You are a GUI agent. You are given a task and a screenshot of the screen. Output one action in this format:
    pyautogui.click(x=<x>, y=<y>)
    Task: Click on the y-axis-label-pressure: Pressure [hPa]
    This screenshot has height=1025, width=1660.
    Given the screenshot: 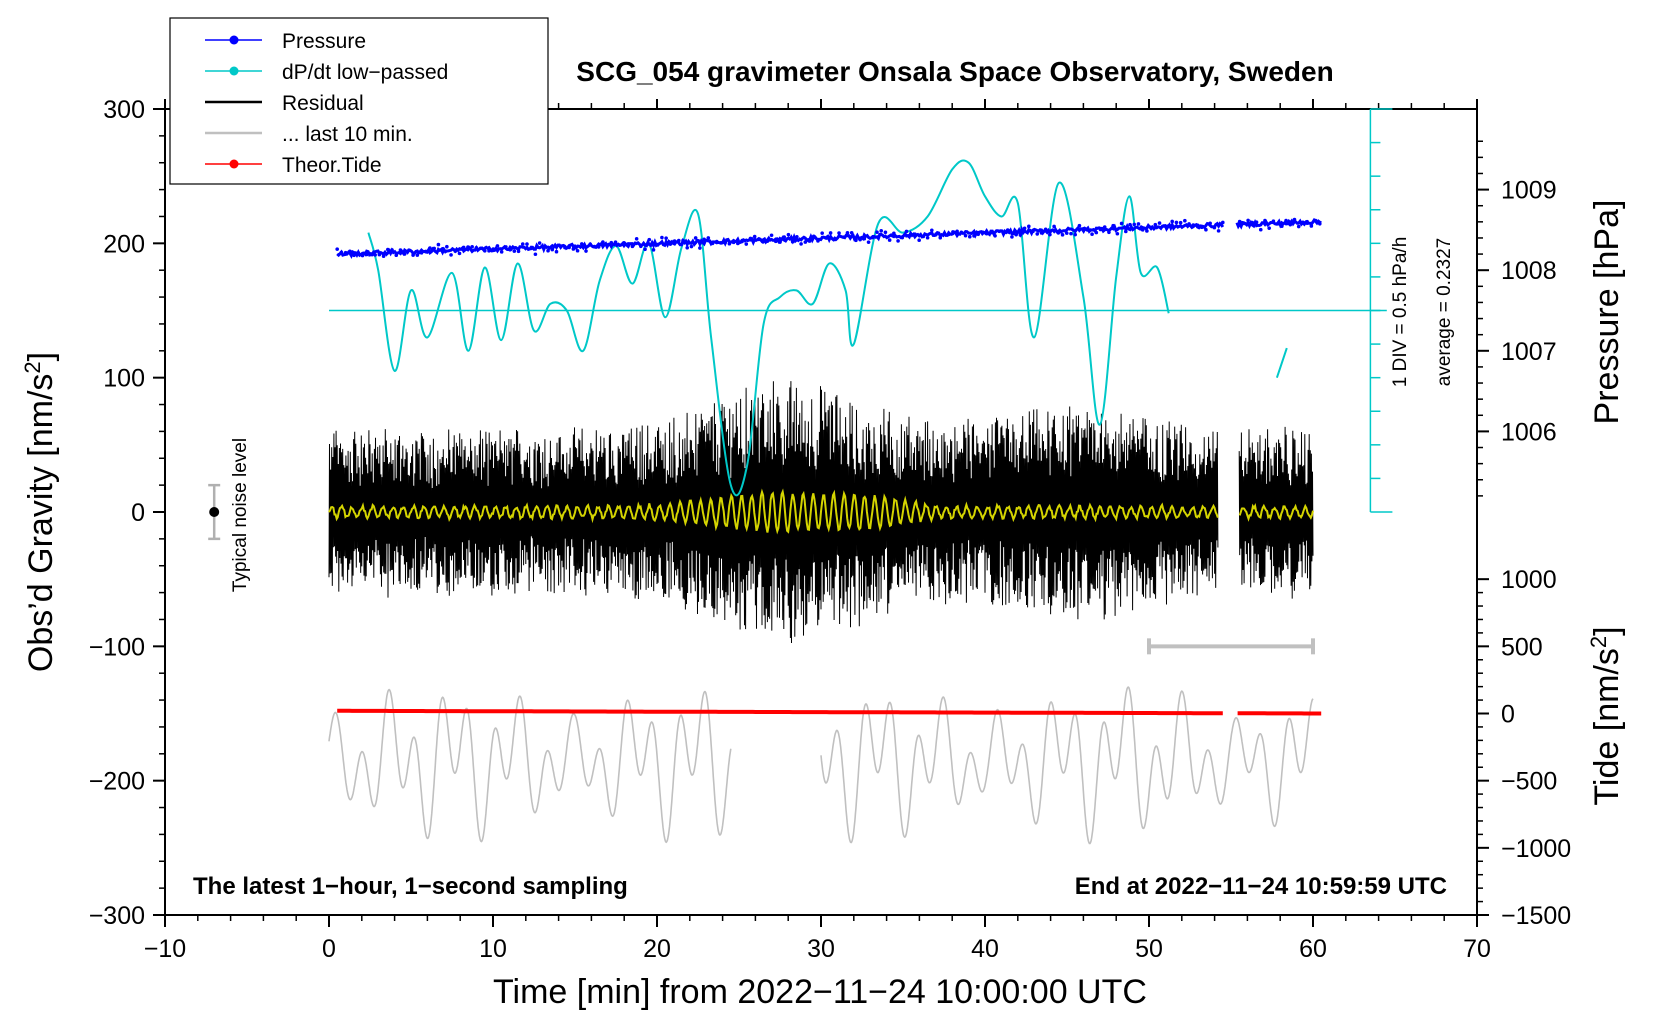 What is the action you would take?
    pyautogui.click(x=1607, y=312)
    